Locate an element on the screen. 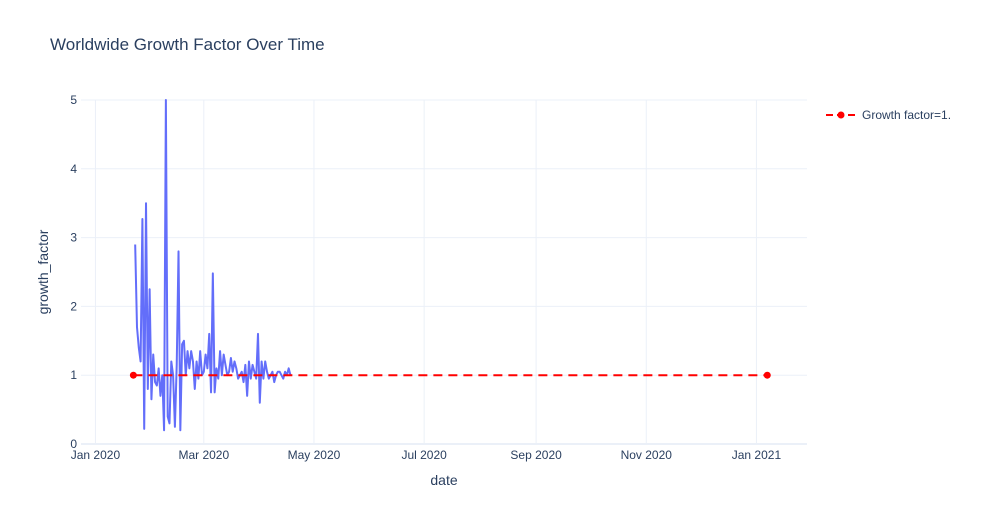  y-tick-label: 5 is located at coordinates (73, 100).